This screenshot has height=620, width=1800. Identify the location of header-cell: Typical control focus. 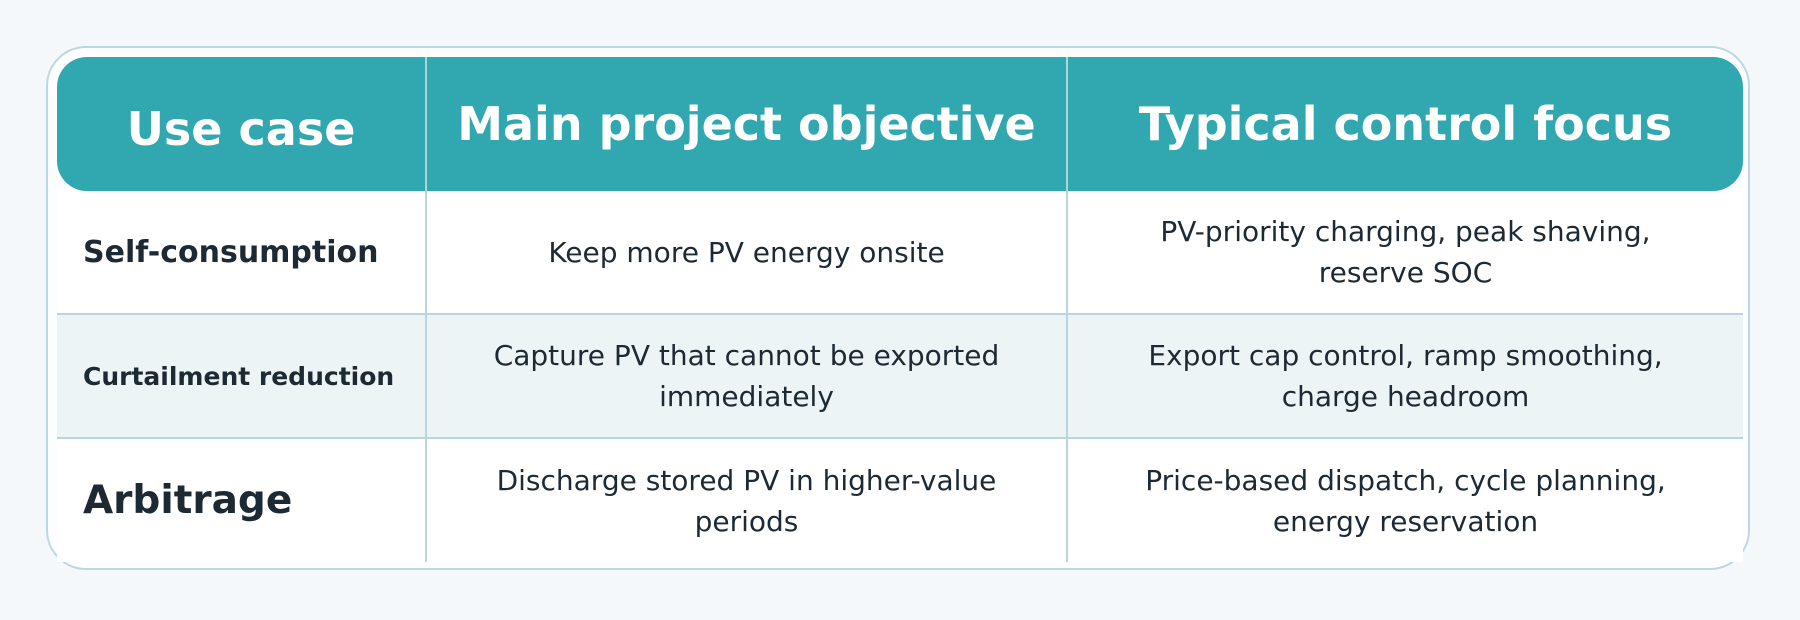
(1405, 124).